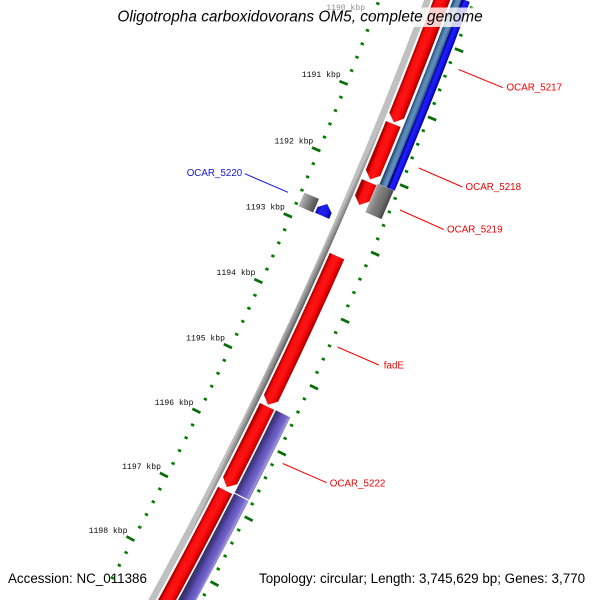 This screenshot has height=600, width=600. Describe the element at coordinates (265, 208) in the screenshot. I see `svg-text: 1193 kbp` at that location.